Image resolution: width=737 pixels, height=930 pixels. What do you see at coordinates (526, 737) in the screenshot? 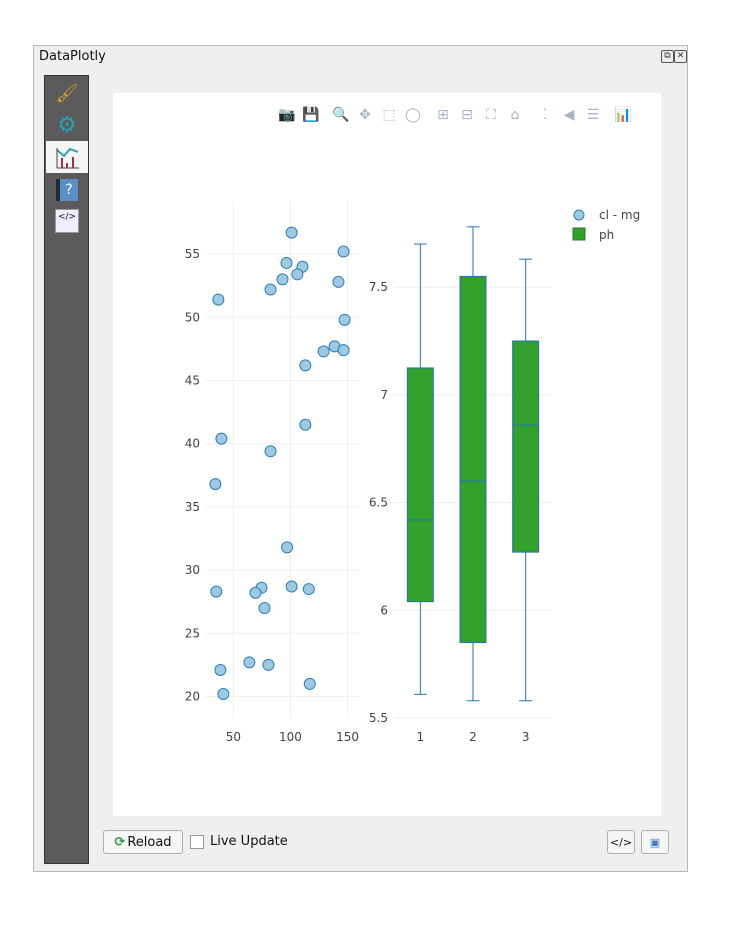
I see `box-x-tick: 3` at bounding box center [526, 737].